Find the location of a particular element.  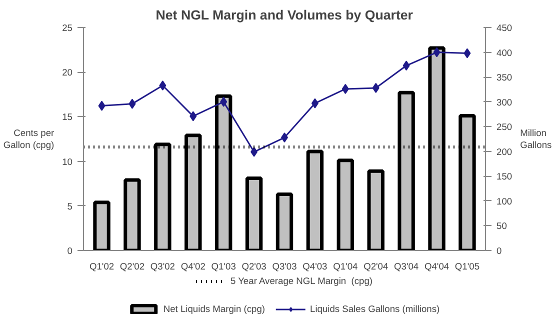

y-tick-label: 0 is located at coordinates (70, 251).